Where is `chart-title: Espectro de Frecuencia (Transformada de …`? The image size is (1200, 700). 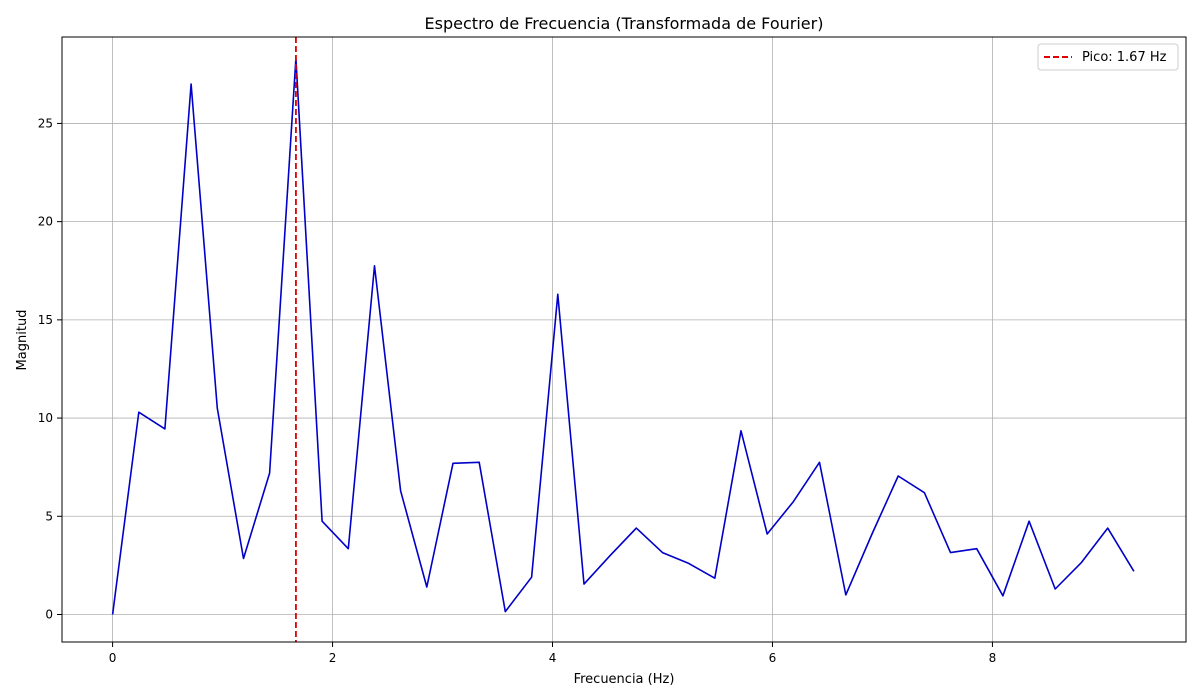 chart-title: Espectro de Frecuencia (Transformada de … is located at coordinates (624, 23).